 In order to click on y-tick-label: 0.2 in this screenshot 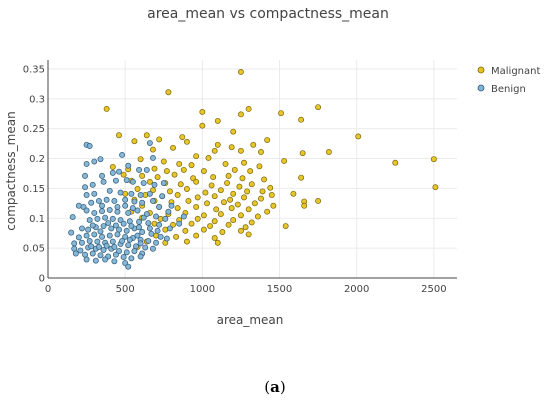, I will do `click(37, 159)`.